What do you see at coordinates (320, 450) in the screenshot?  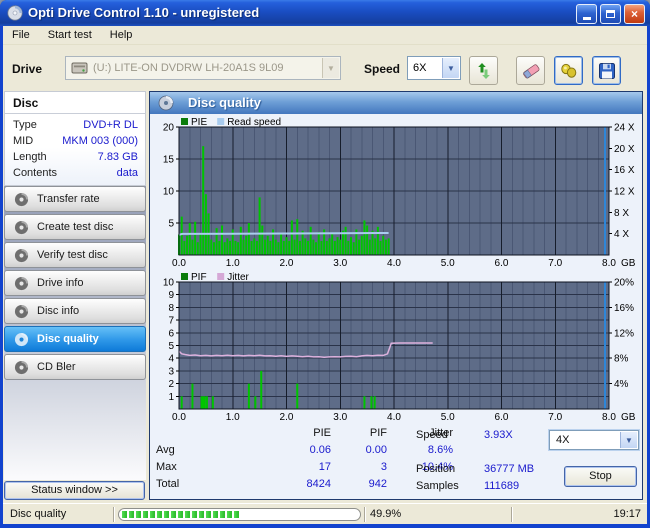 I see `stats-value: 0.06` at bounding box center [320, 450].